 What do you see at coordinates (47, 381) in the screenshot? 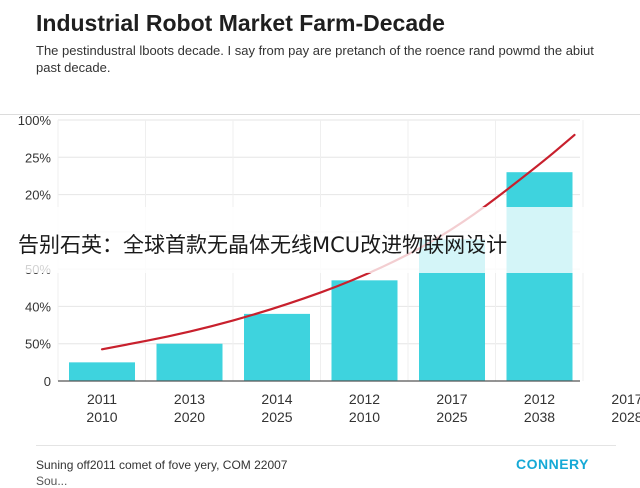
I see `y-tick-label: 0` at bounding box center [47, 381].